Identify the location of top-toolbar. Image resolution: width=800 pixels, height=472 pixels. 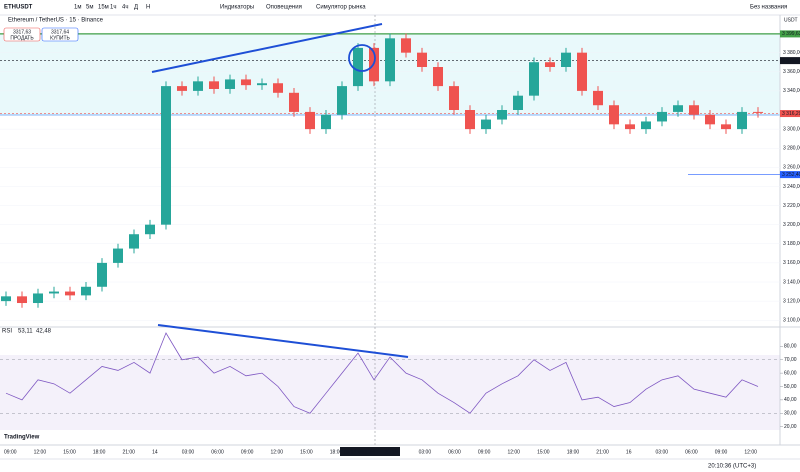
(400, 7).